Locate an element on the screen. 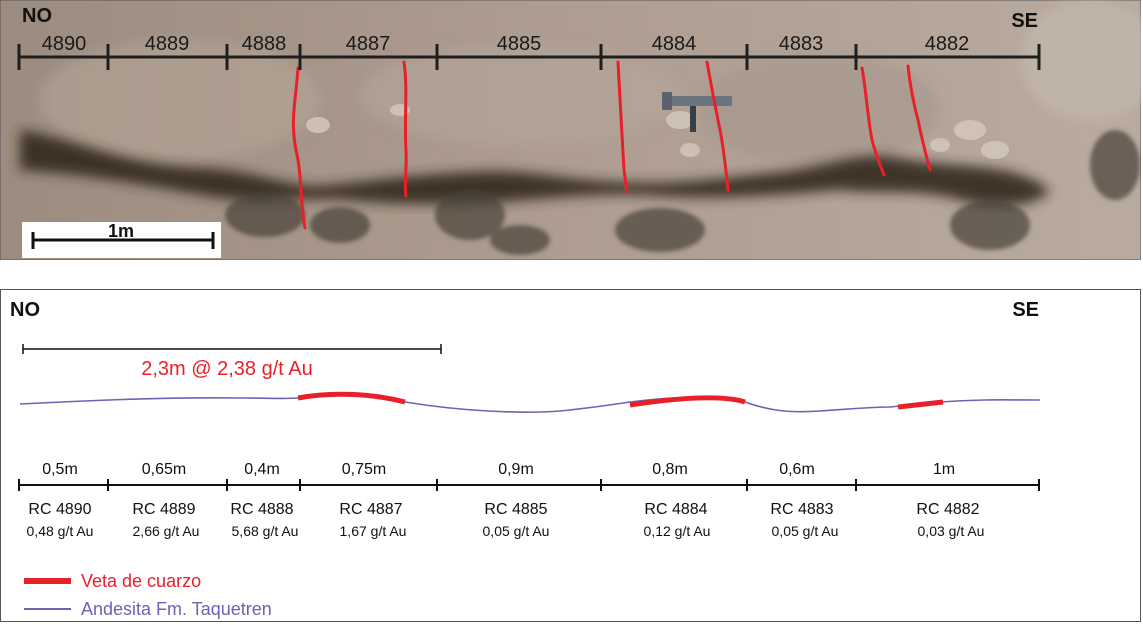  sample-lengths: 0,5m 0,65m 0,4m 0,75m 0,9m 0,8m 0,6m 1m is located at coordinates (498, 469).